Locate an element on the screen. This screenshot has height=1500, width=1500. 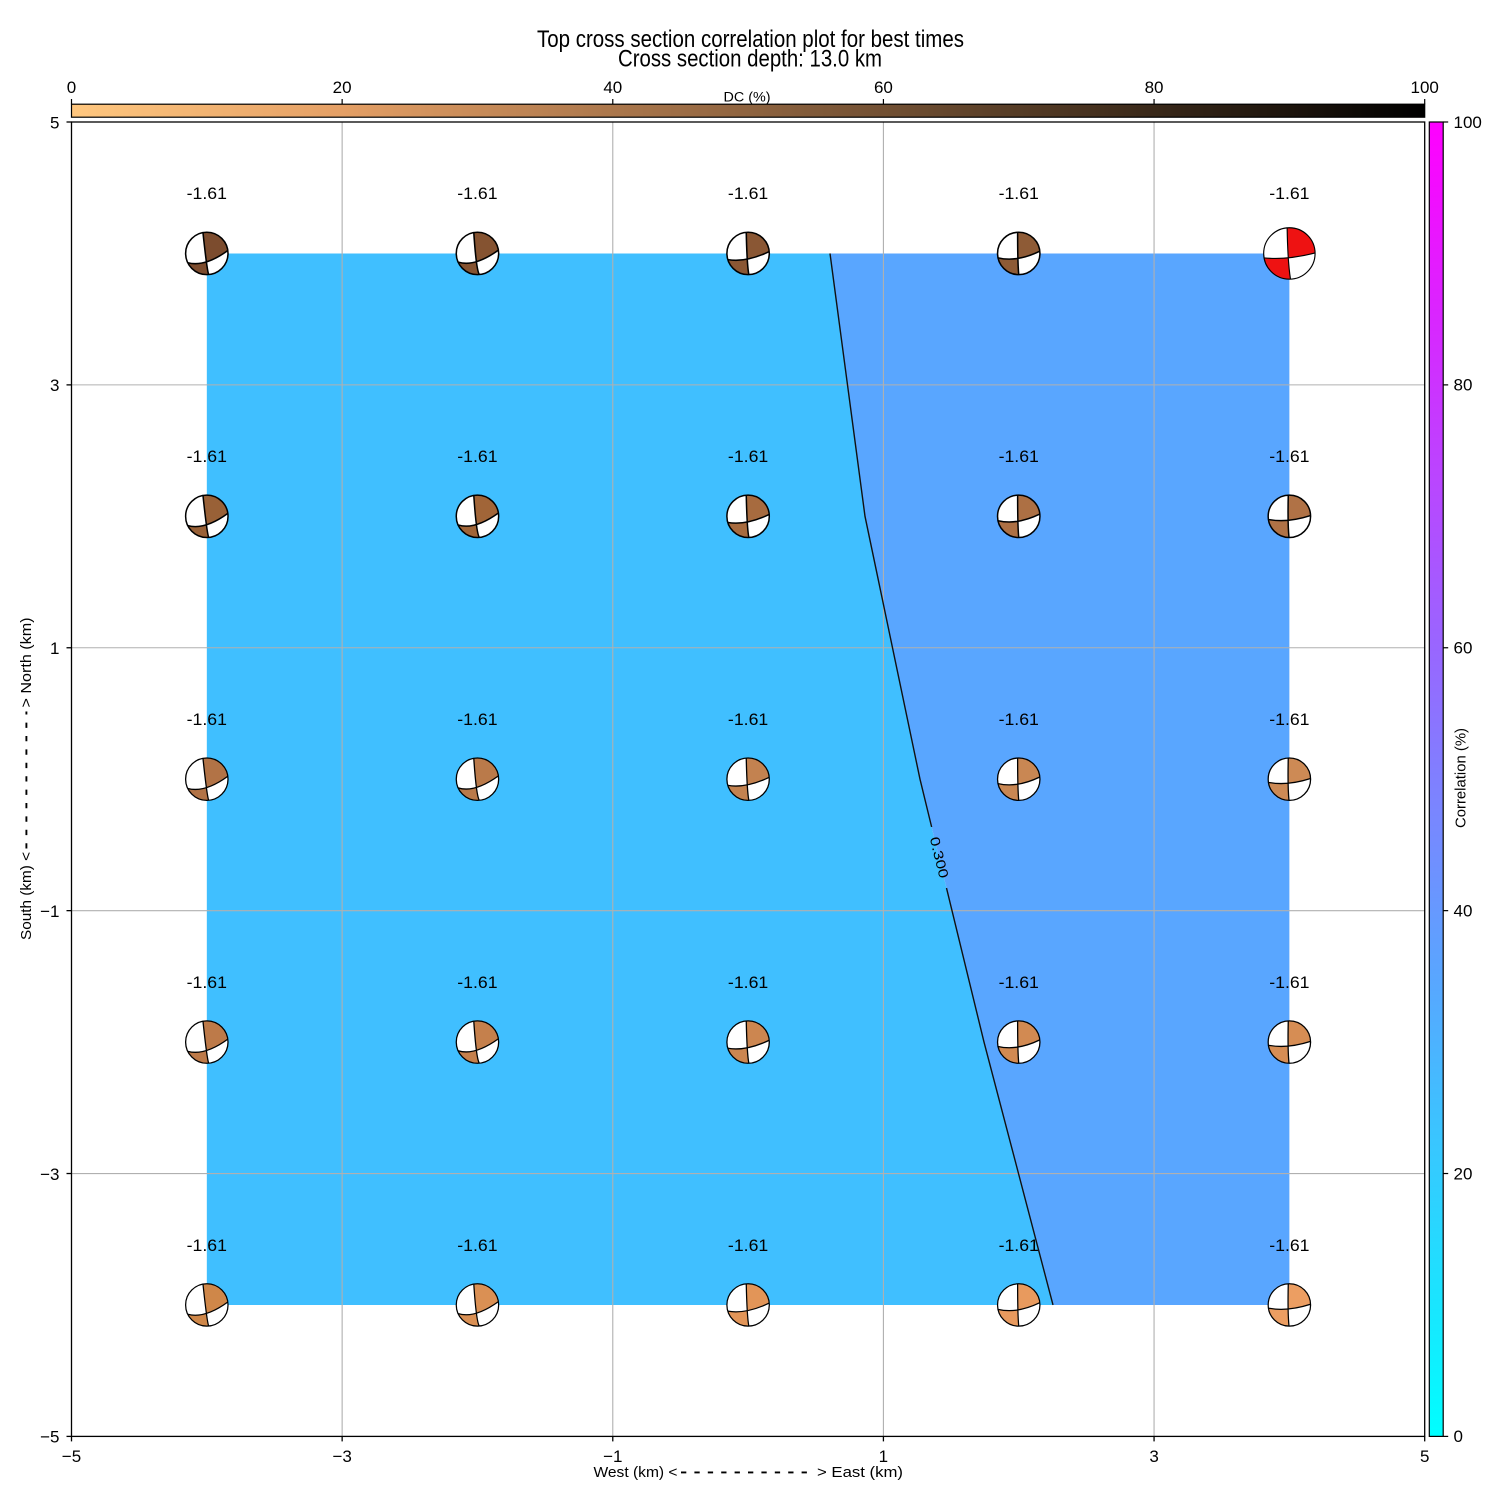
svg-text: DC (%) is located at coordinates (747, 96).